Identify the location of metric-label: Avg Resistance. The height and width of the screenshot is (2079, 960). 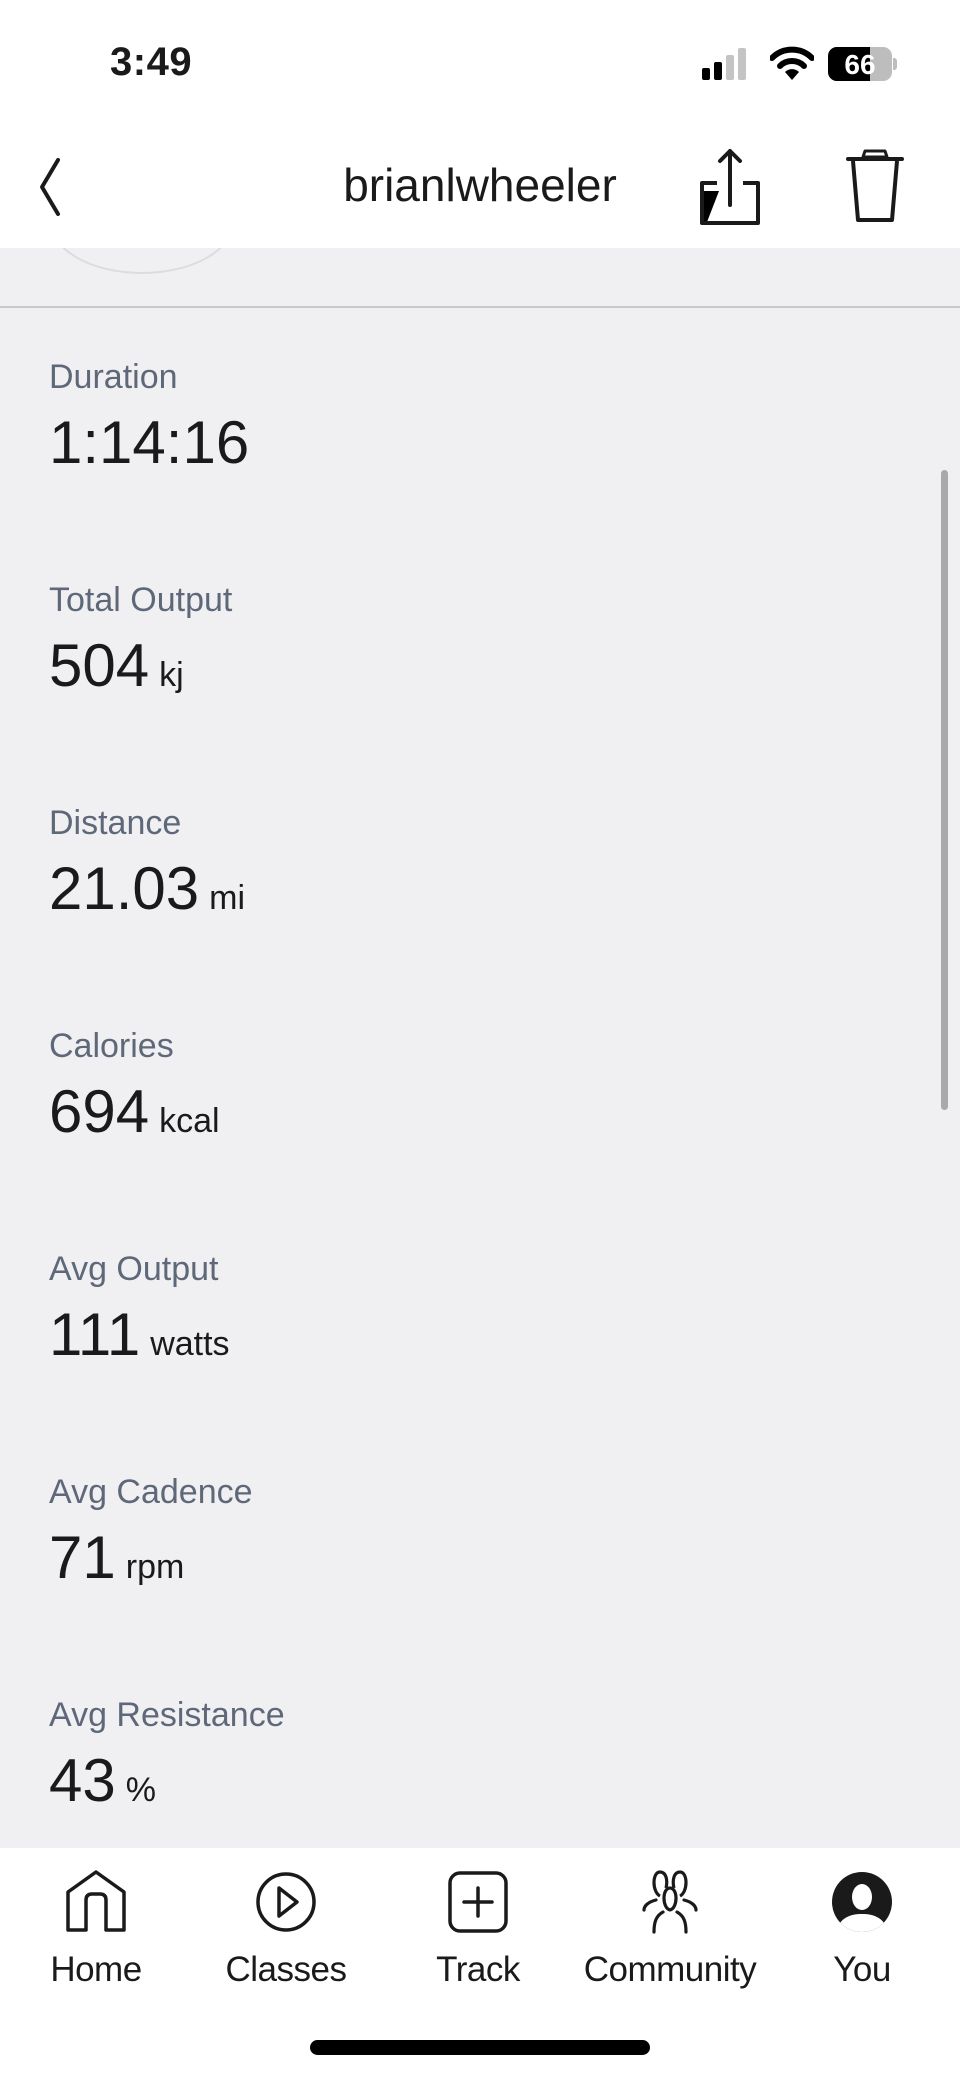
(167, 1715).